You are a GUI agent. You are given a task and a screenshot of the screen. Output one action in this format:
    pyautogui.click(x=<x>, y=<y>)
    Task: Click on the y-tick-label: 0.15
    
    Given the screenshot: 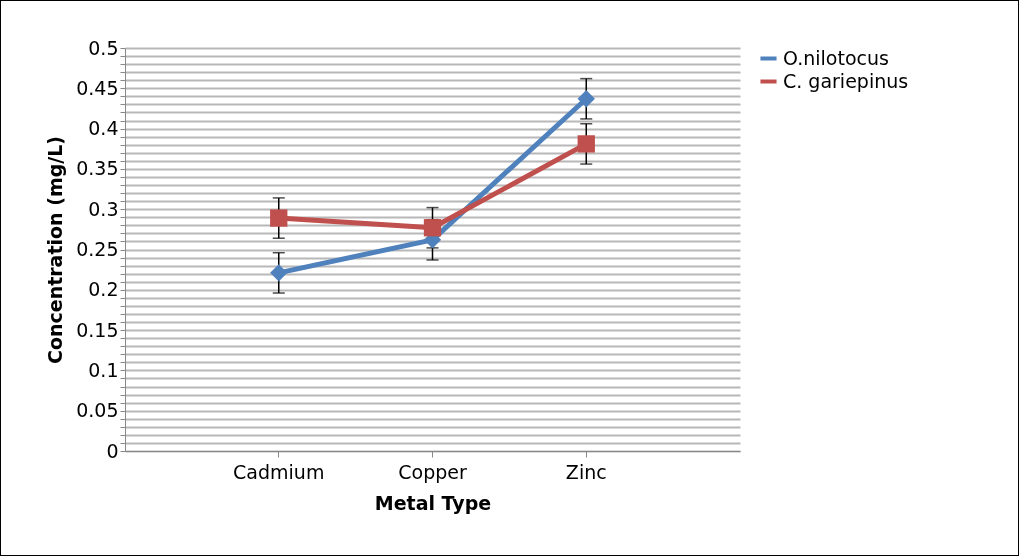 What is the action you would take?
    pyautogui.click(x=97, y=329)
    